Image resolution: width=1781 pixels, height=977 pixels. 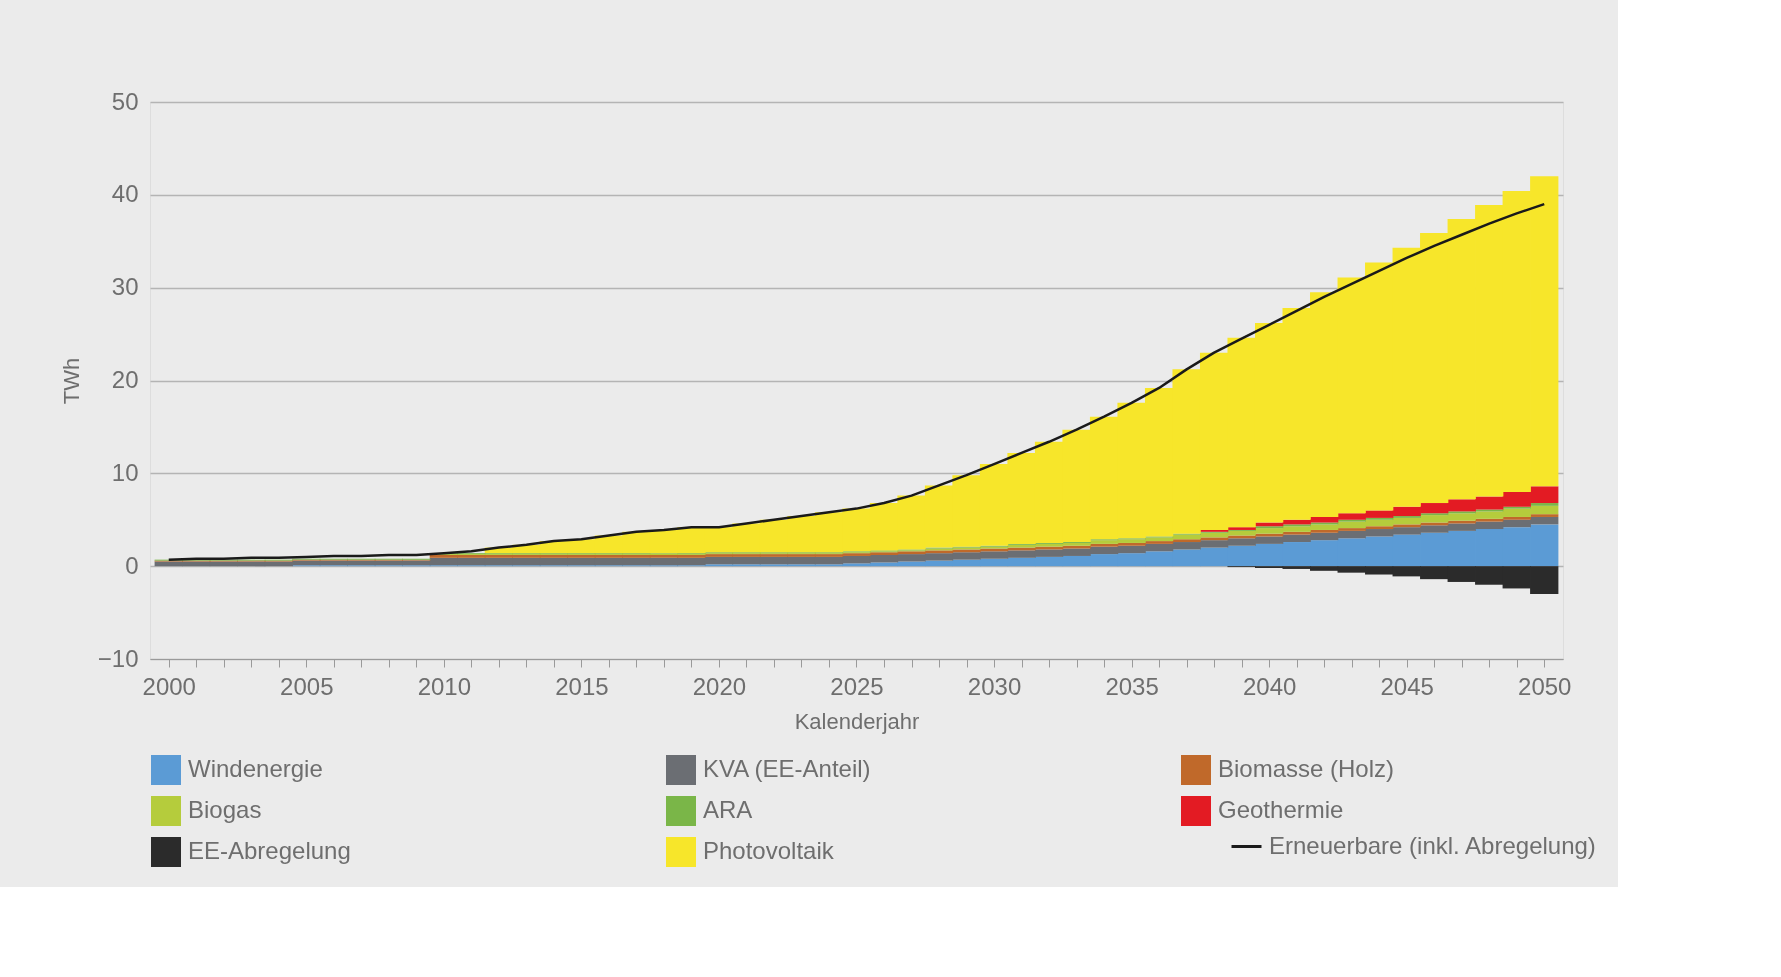 I want to click on x-tick-label: 2010, so click(x=444, y=686).